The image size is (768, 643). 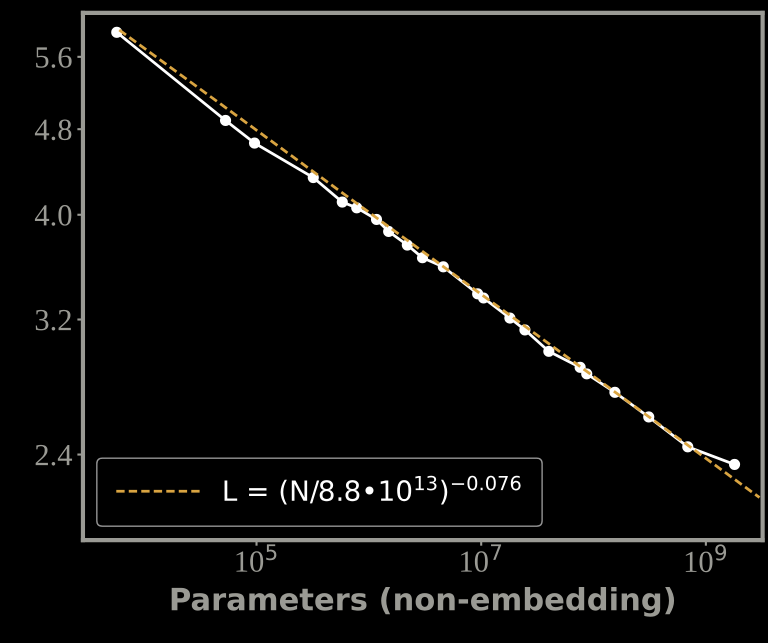 I want to click on y-tick-label: 3.2, so click(x=53, y=320).